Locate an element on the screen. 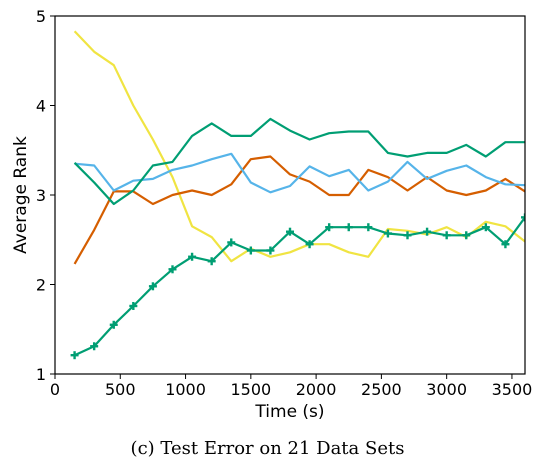  y-tick-label: 3 is located at coordinates (41, 195).